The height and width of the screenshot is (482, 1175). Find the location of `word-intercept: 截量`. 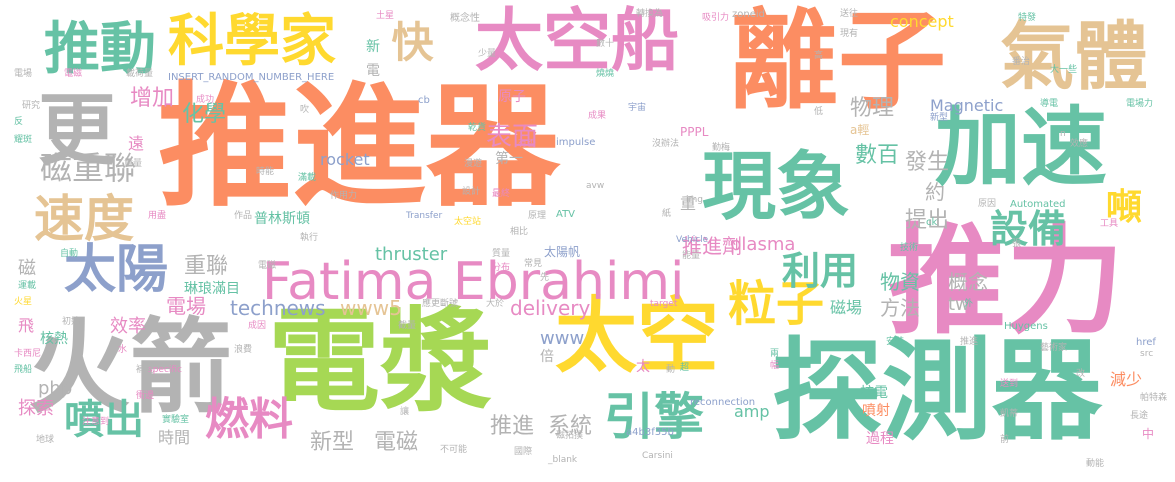

word-intercept: 截量 is located at coordinates (407, 326).